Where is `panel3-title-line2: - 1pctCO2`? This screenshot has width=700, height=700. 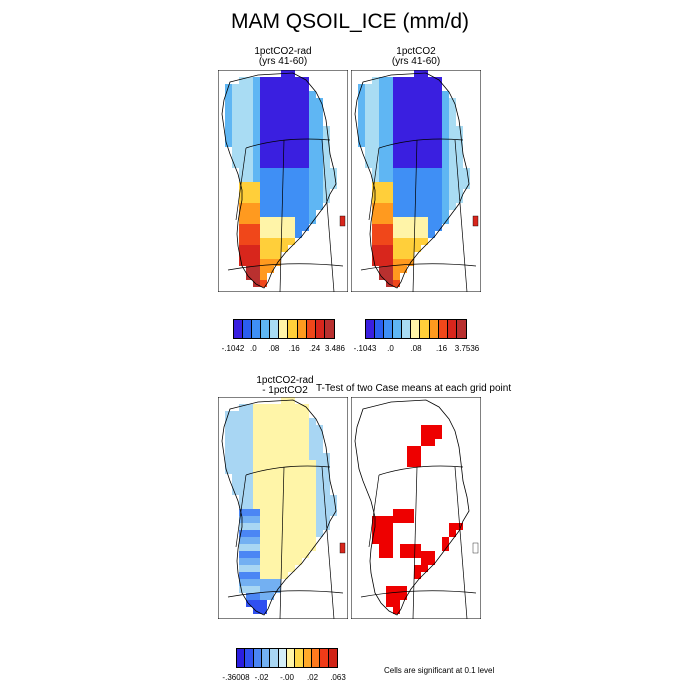 panel3-title-line2: - 1pctCO2 is located at coordinates (285, 390).